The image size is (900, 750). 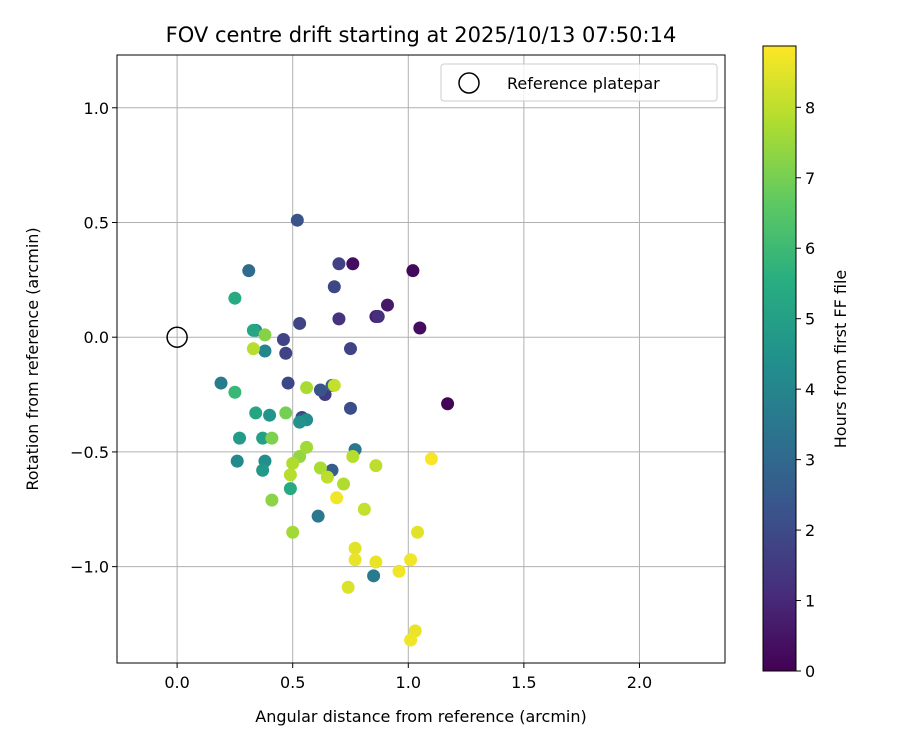 I want to click on x-axis-ticks: 0.0 0.5 1.0 1.5 2.0, so click(x=408, y=677).